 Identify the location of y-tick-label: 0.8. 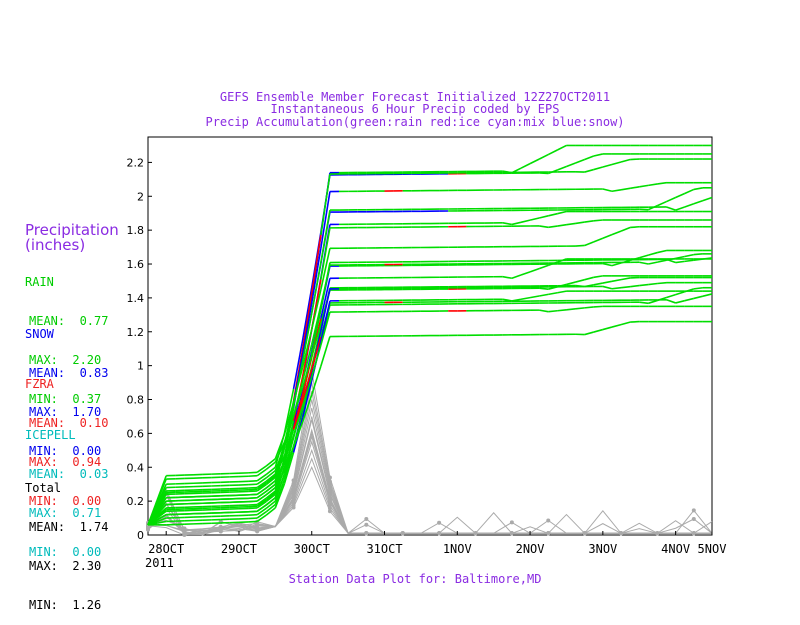
(136, 400).